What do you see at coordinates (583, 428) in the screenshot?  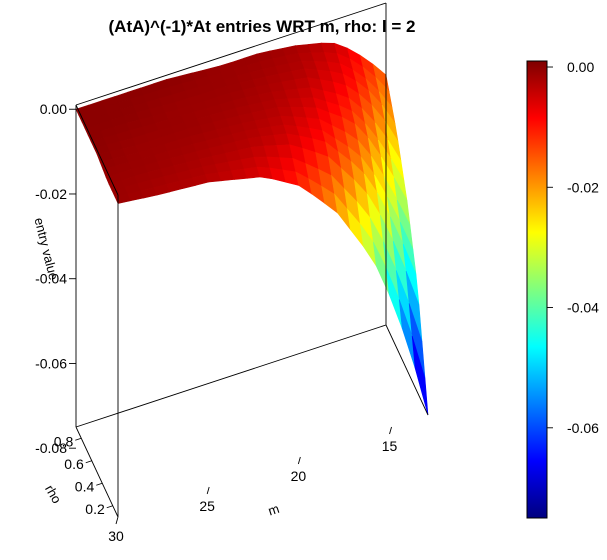 I see `colorbar-tick-label: -0.06` at bounding box center [583, 428].